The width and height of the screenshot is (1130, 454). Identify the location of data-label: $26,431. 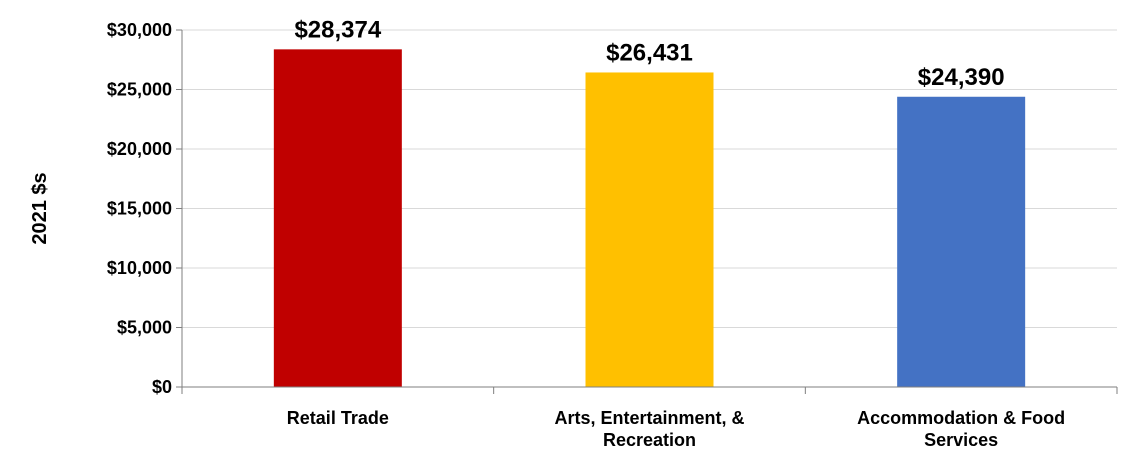
(649, 52).